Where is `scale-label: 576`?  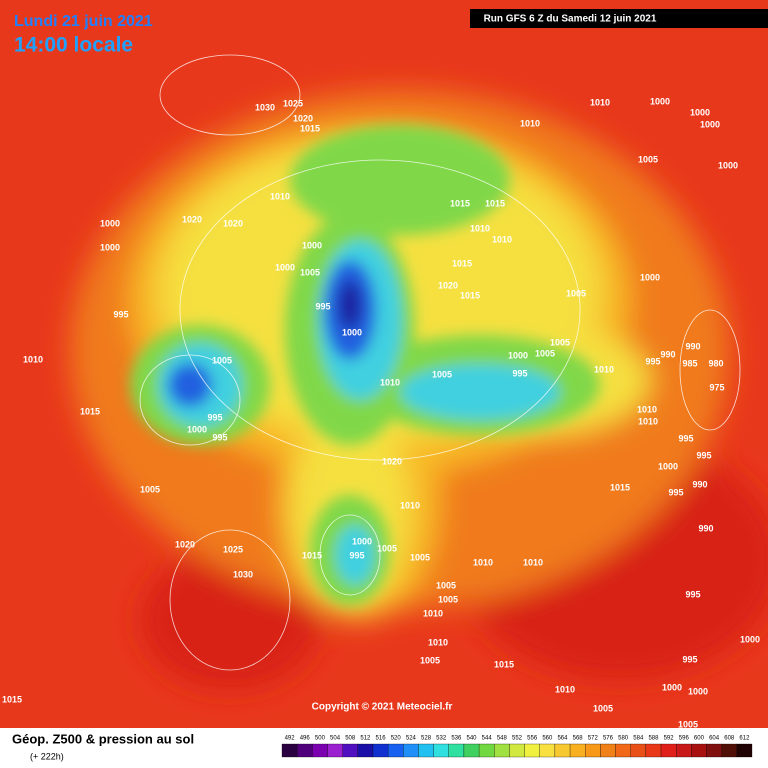 scale-label: 576 is located at coordinates (608, 739).